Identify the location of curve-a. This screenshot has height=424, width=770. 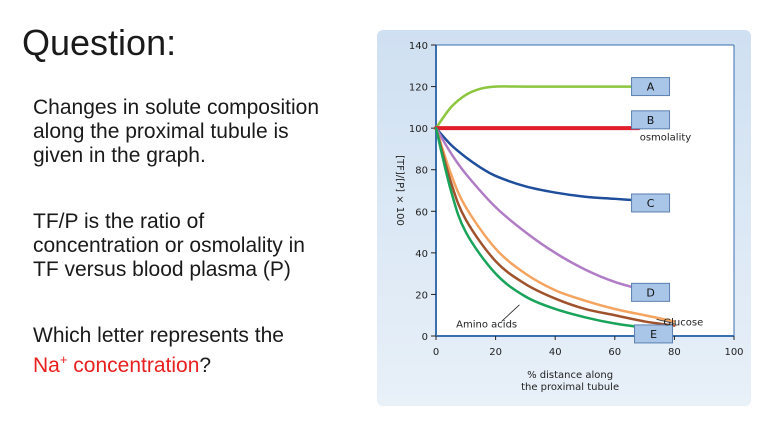
(537, 107).